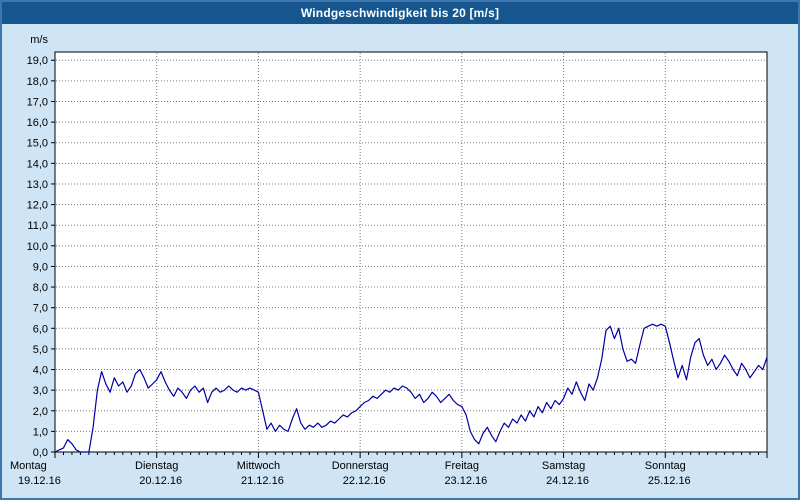  I want to click on x-date-label: 21.12.16, so click(262, 481).